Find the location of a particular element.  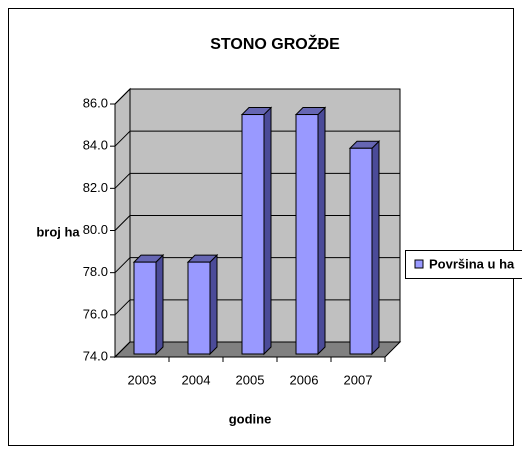

x-tick-label: 2003 is located at coordinates (142, 379).